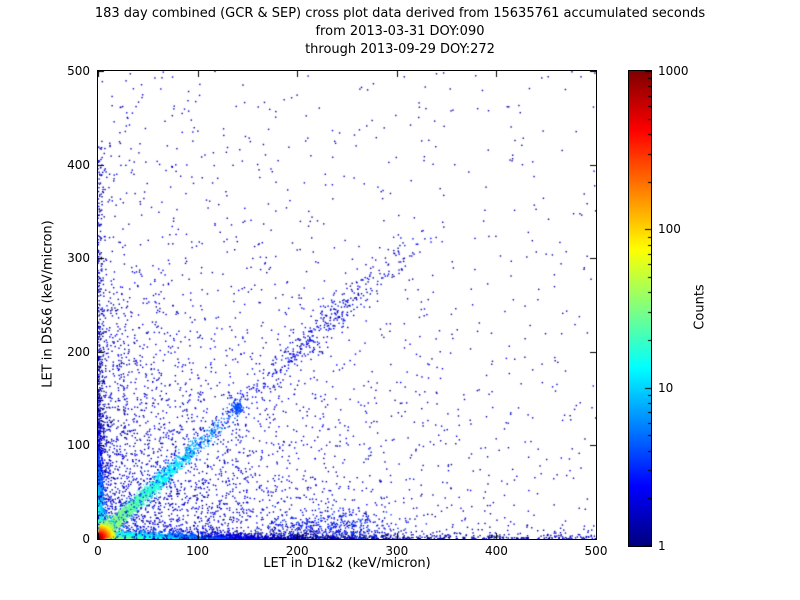 The image size is (800, 600). I want to click on y-tick-label: 500, so click(78, 71).